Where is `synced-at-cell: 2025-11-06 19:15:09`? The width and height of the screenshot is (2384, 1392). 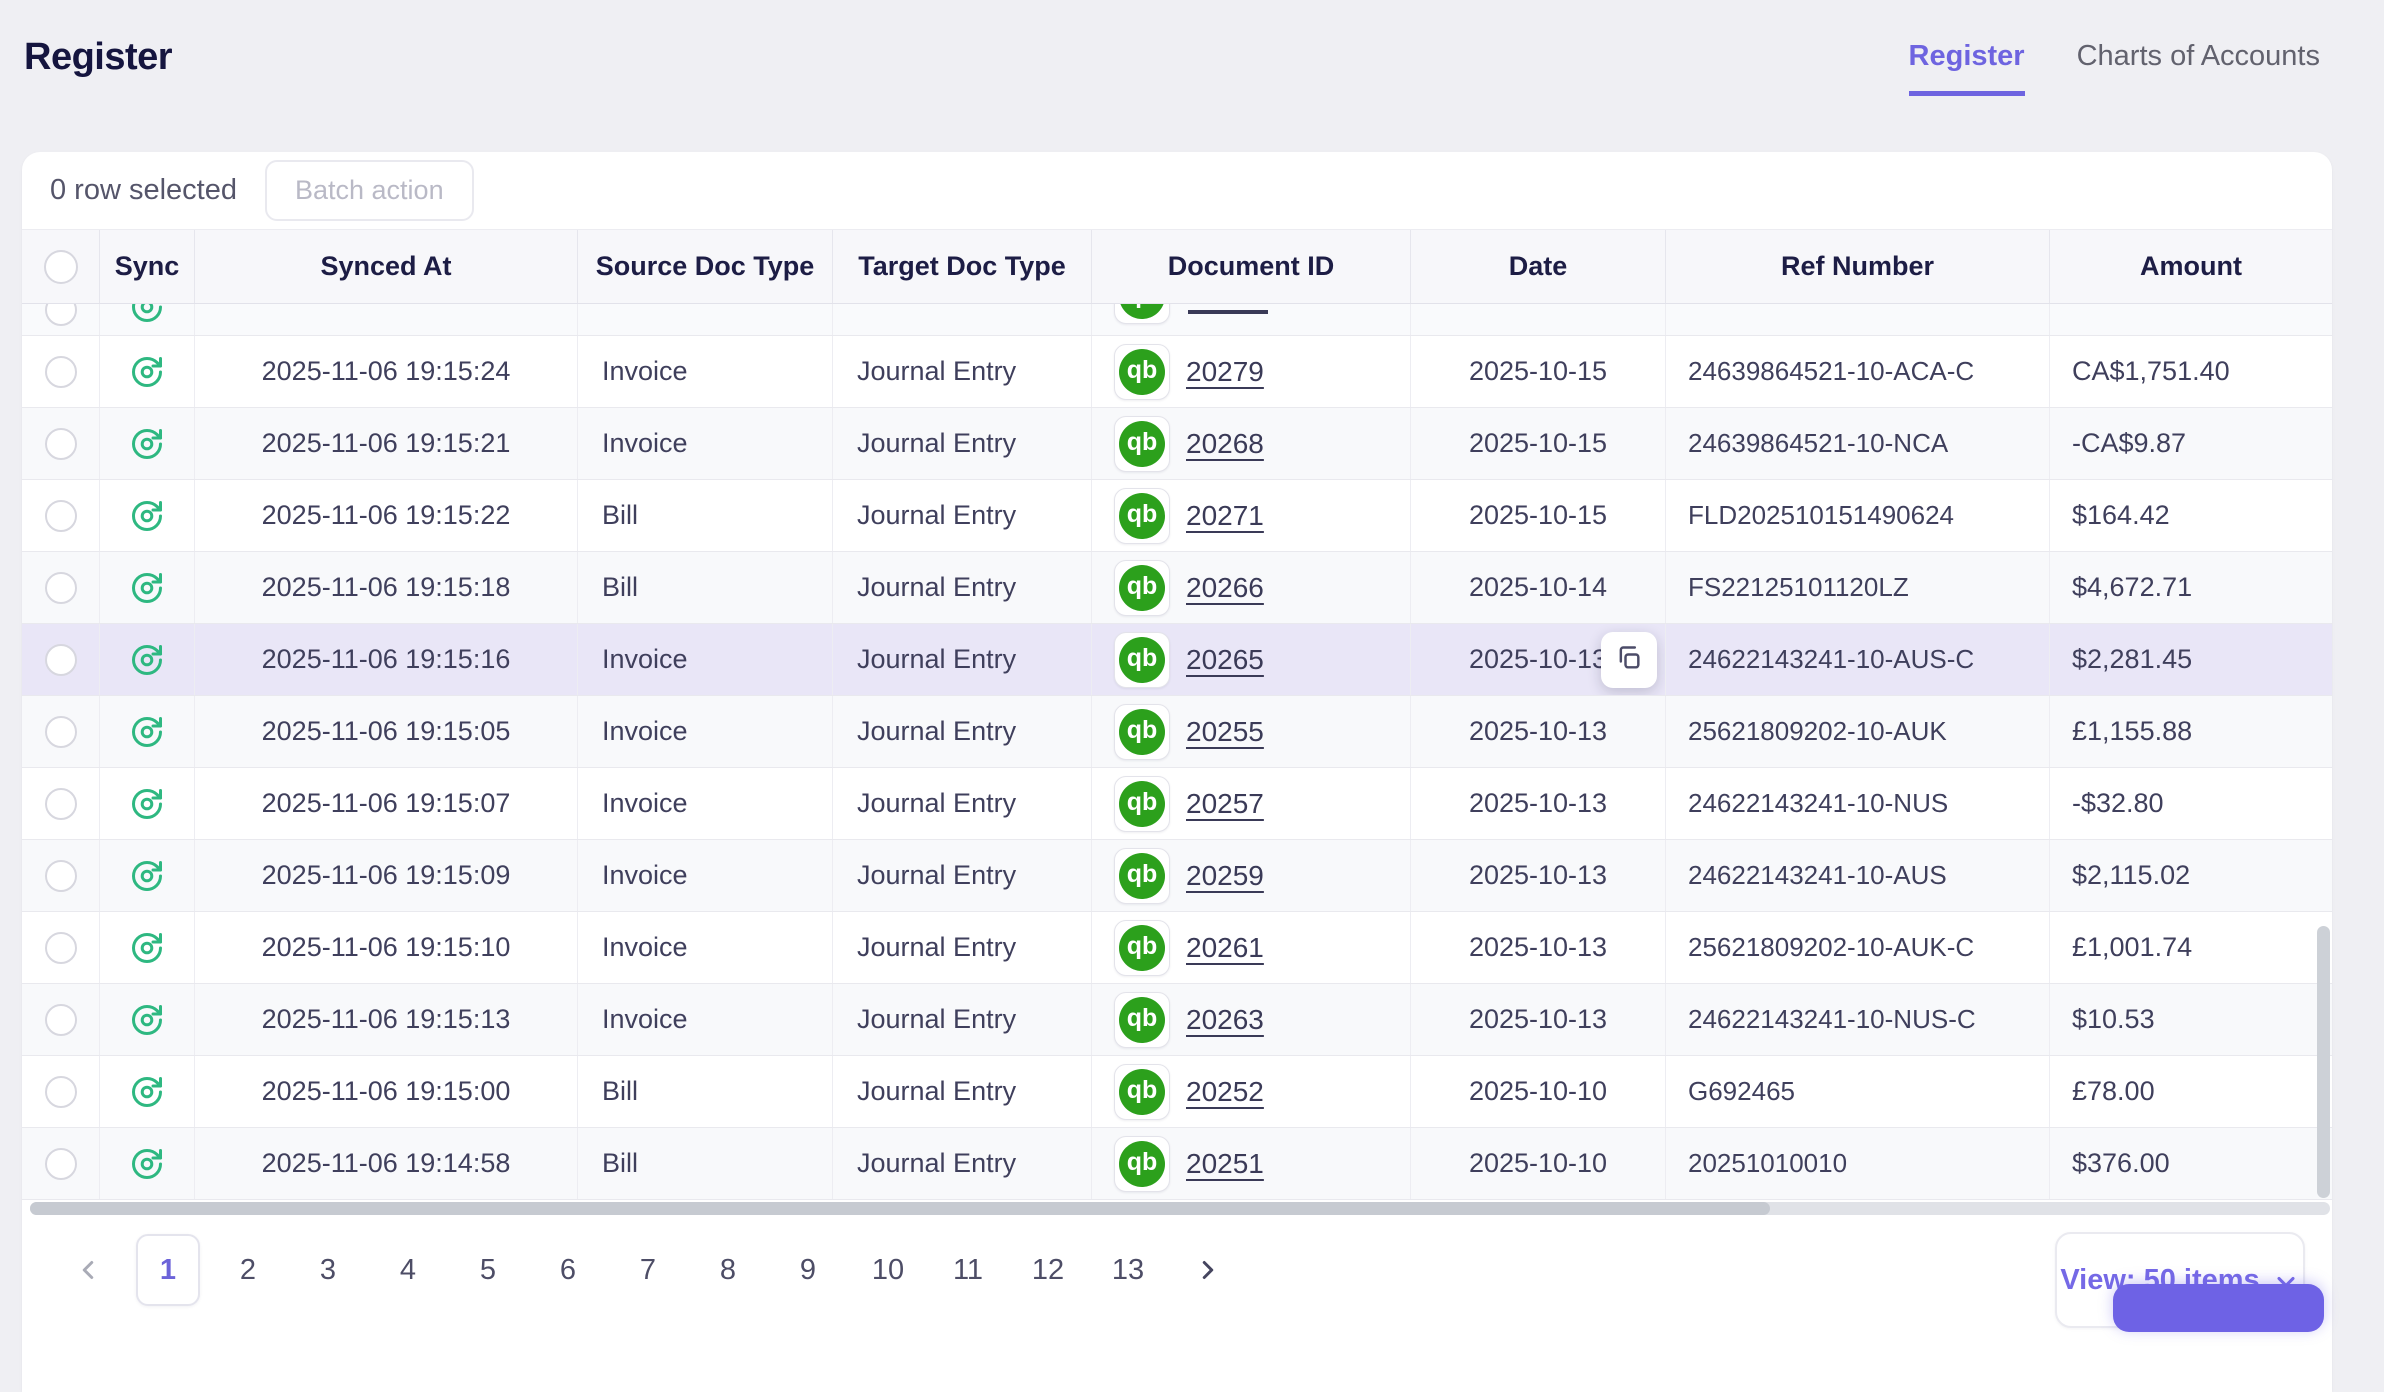 synced-at-cell: 2025-11-06 19:15:09 is located at coordinates (386, 875).